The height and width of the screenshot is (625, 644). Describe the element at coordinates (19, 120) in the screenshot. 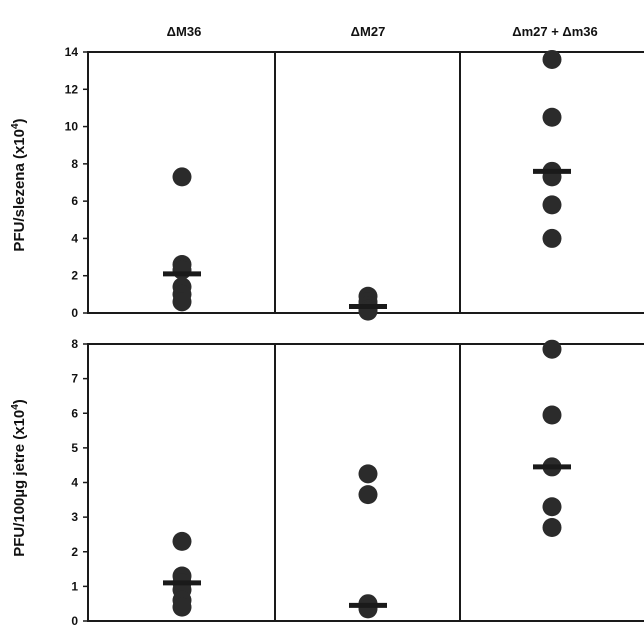

I see `y-axis-label-spleen-close: )` at that location.